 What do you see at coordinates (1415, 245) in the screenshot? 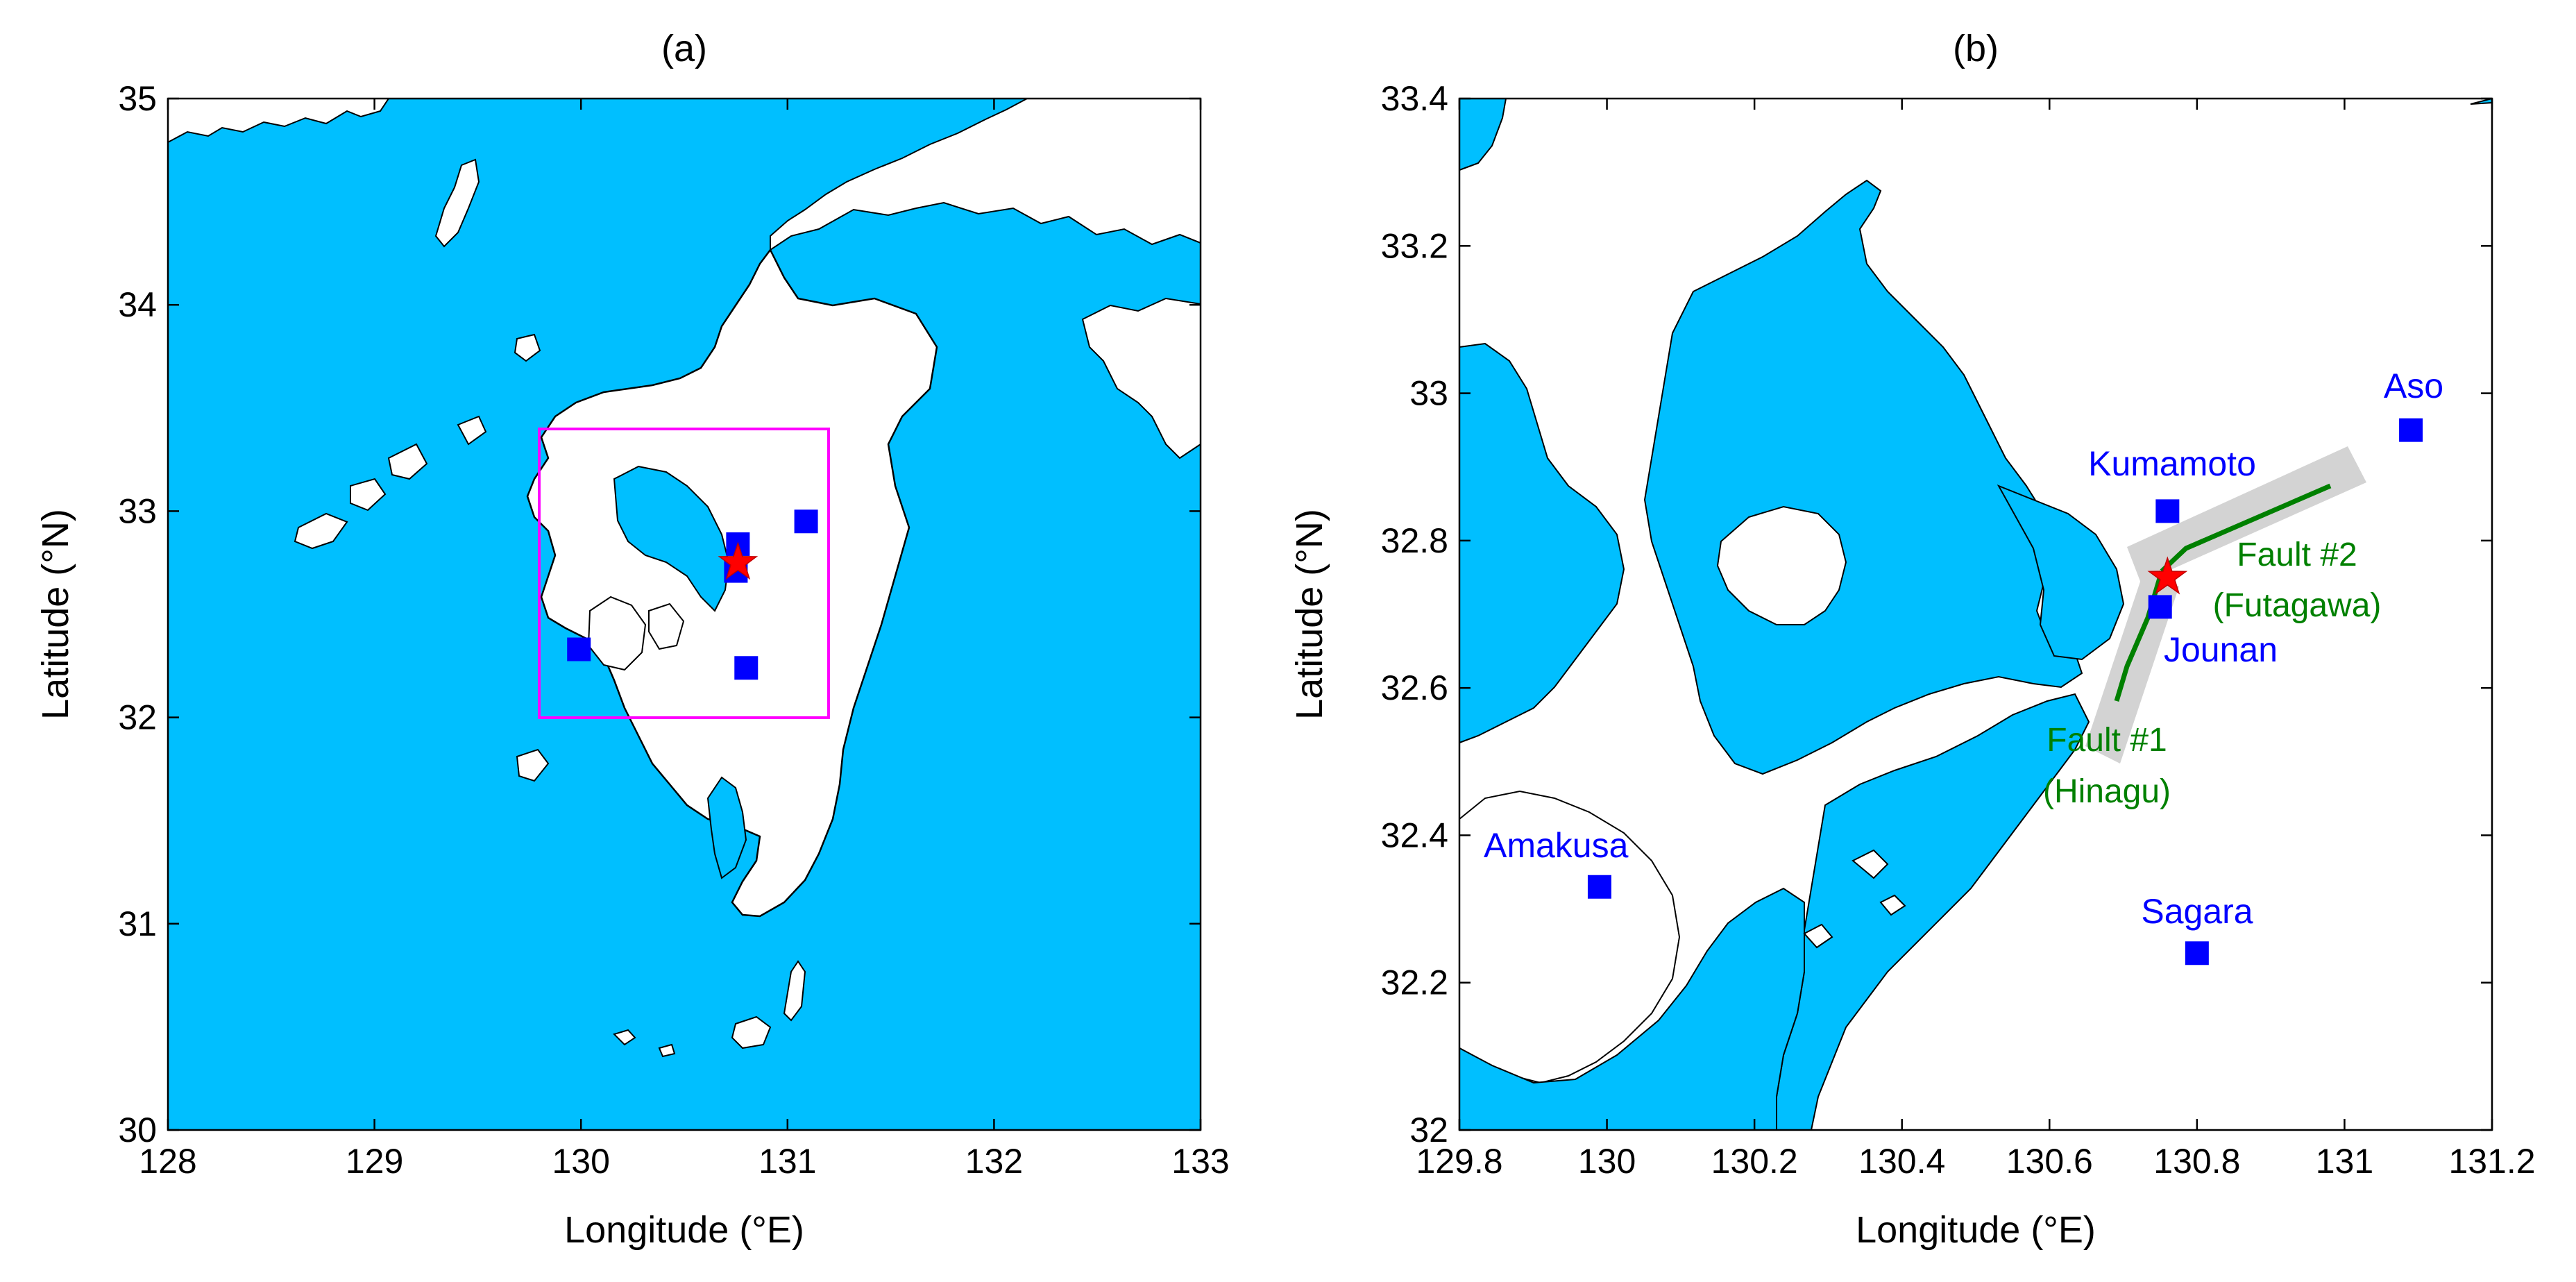
I see `y-tick-label: 33.2` at bounding box center [1415, 245].